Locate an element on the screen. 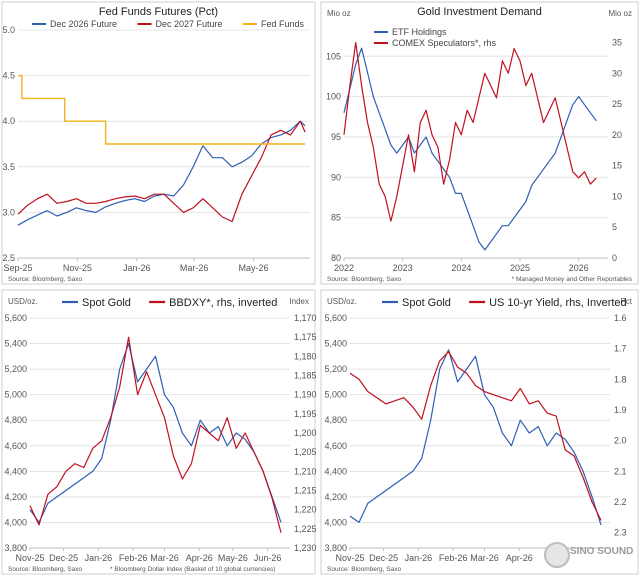 The width and height of the screenshot is (640, 576). y2-tick-label: 1,180 is located at coordinates (305, 356).